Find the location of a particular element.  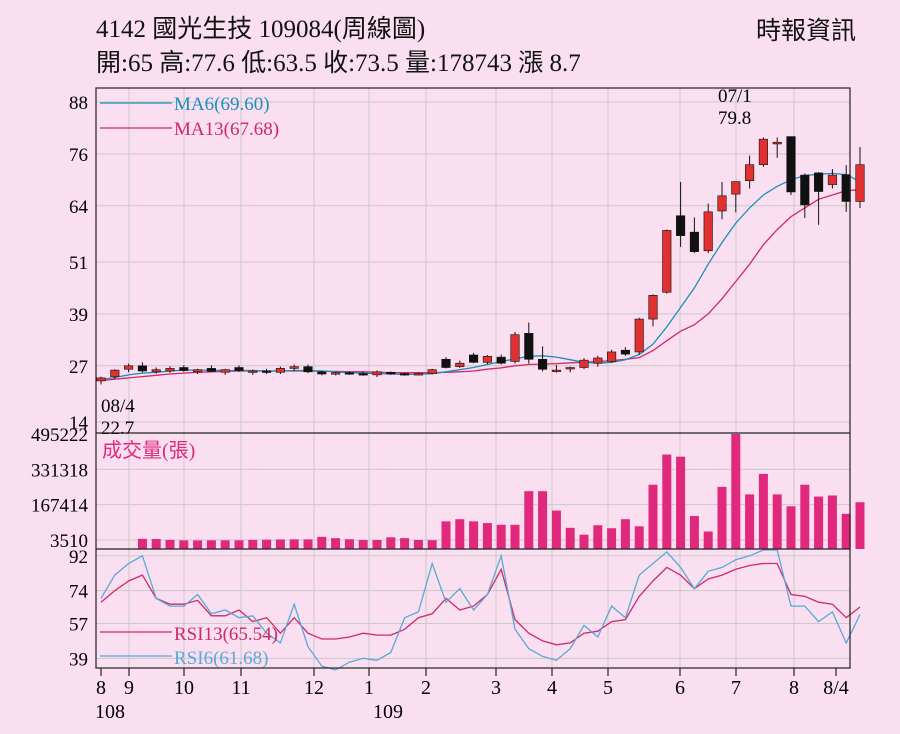

data-source: 時報資訊 is located at coordinates (805, 31).